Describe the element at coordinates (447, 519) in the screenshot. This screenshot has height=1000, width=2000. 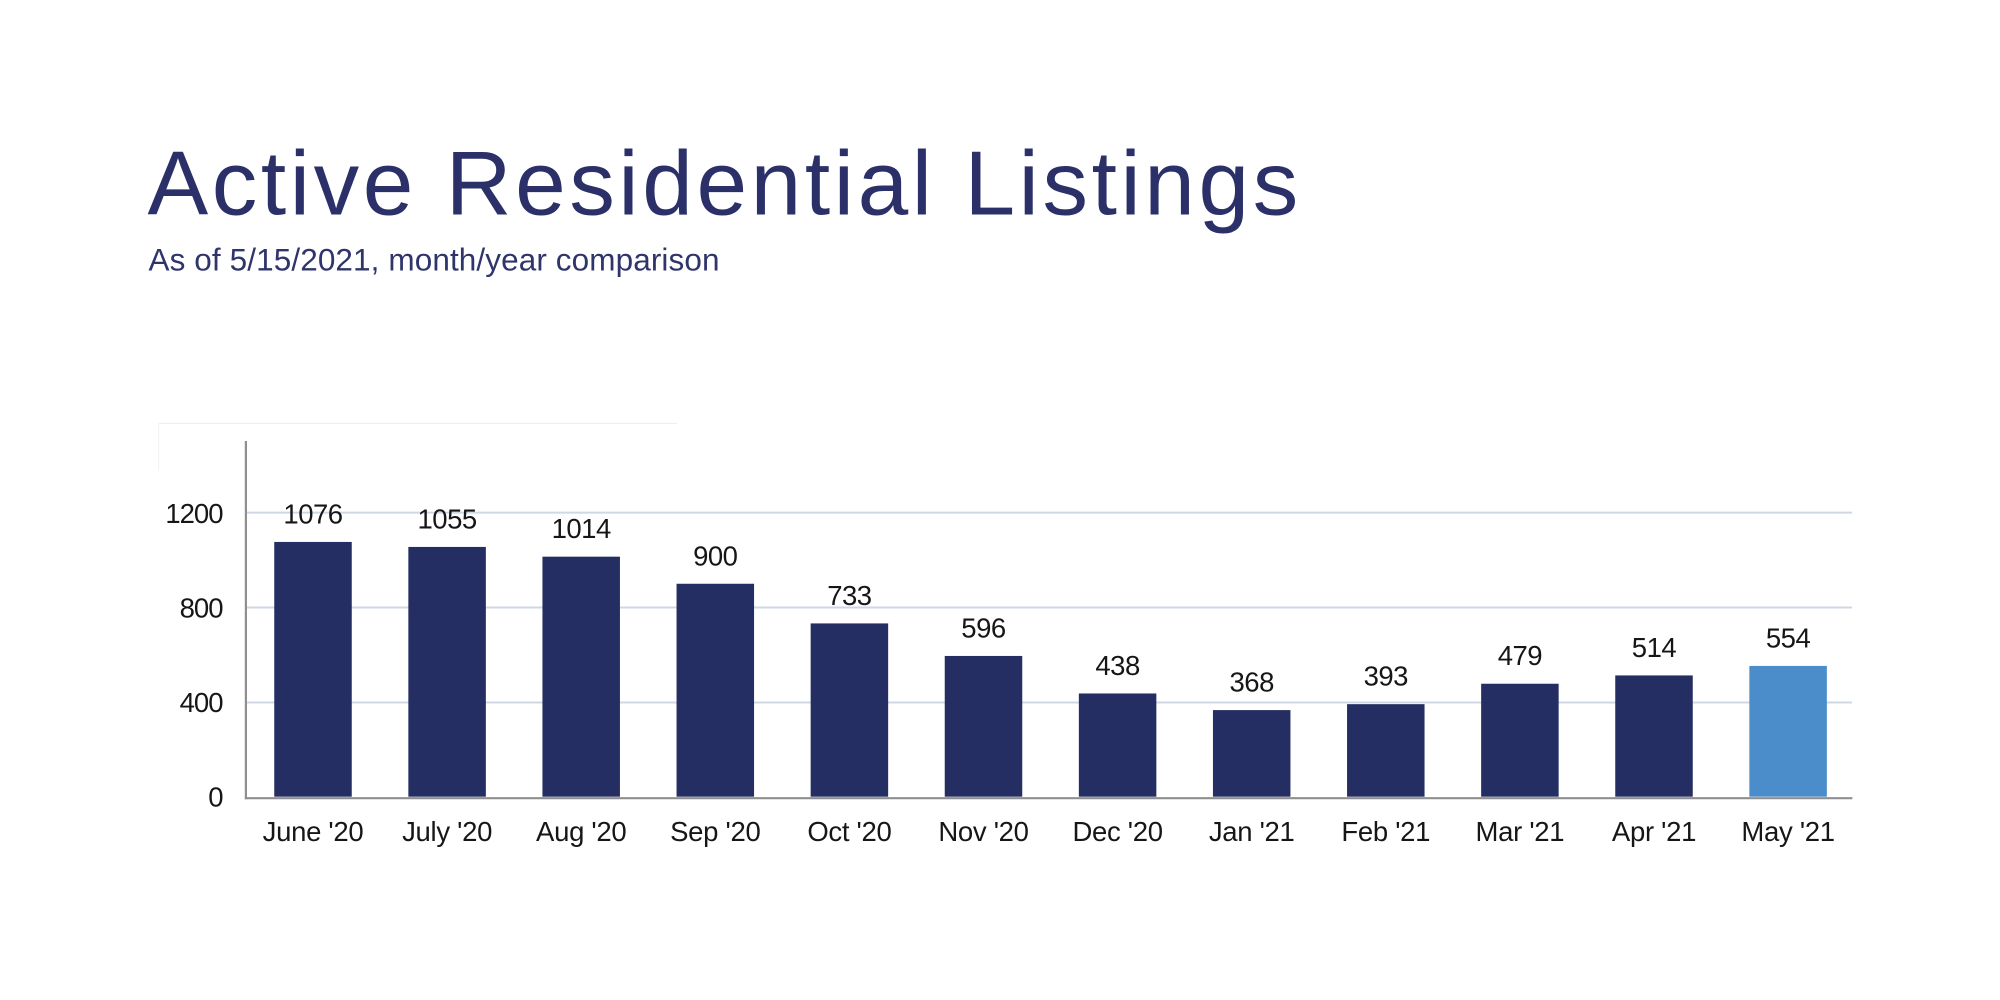
I see `svg-text: 1055` at that location.